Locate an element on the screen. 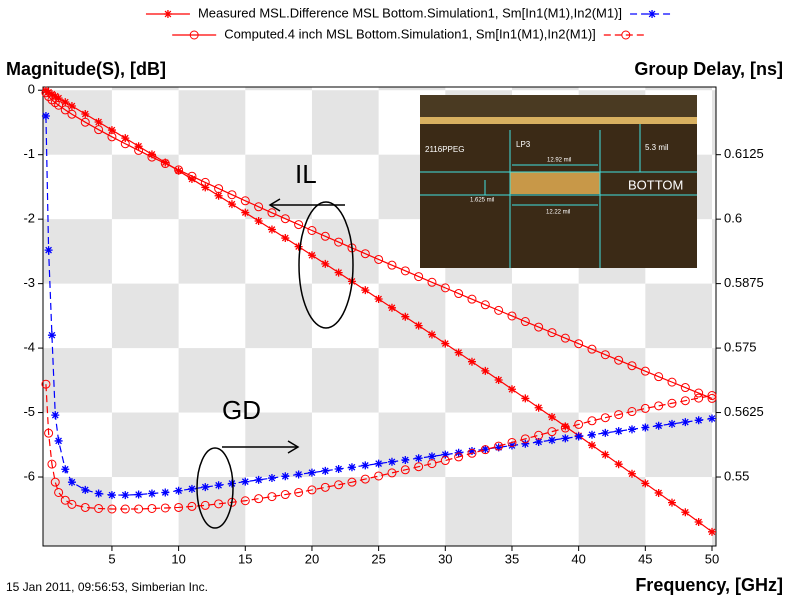  x-tick-label: 20 is located at coordinates (312, 558).